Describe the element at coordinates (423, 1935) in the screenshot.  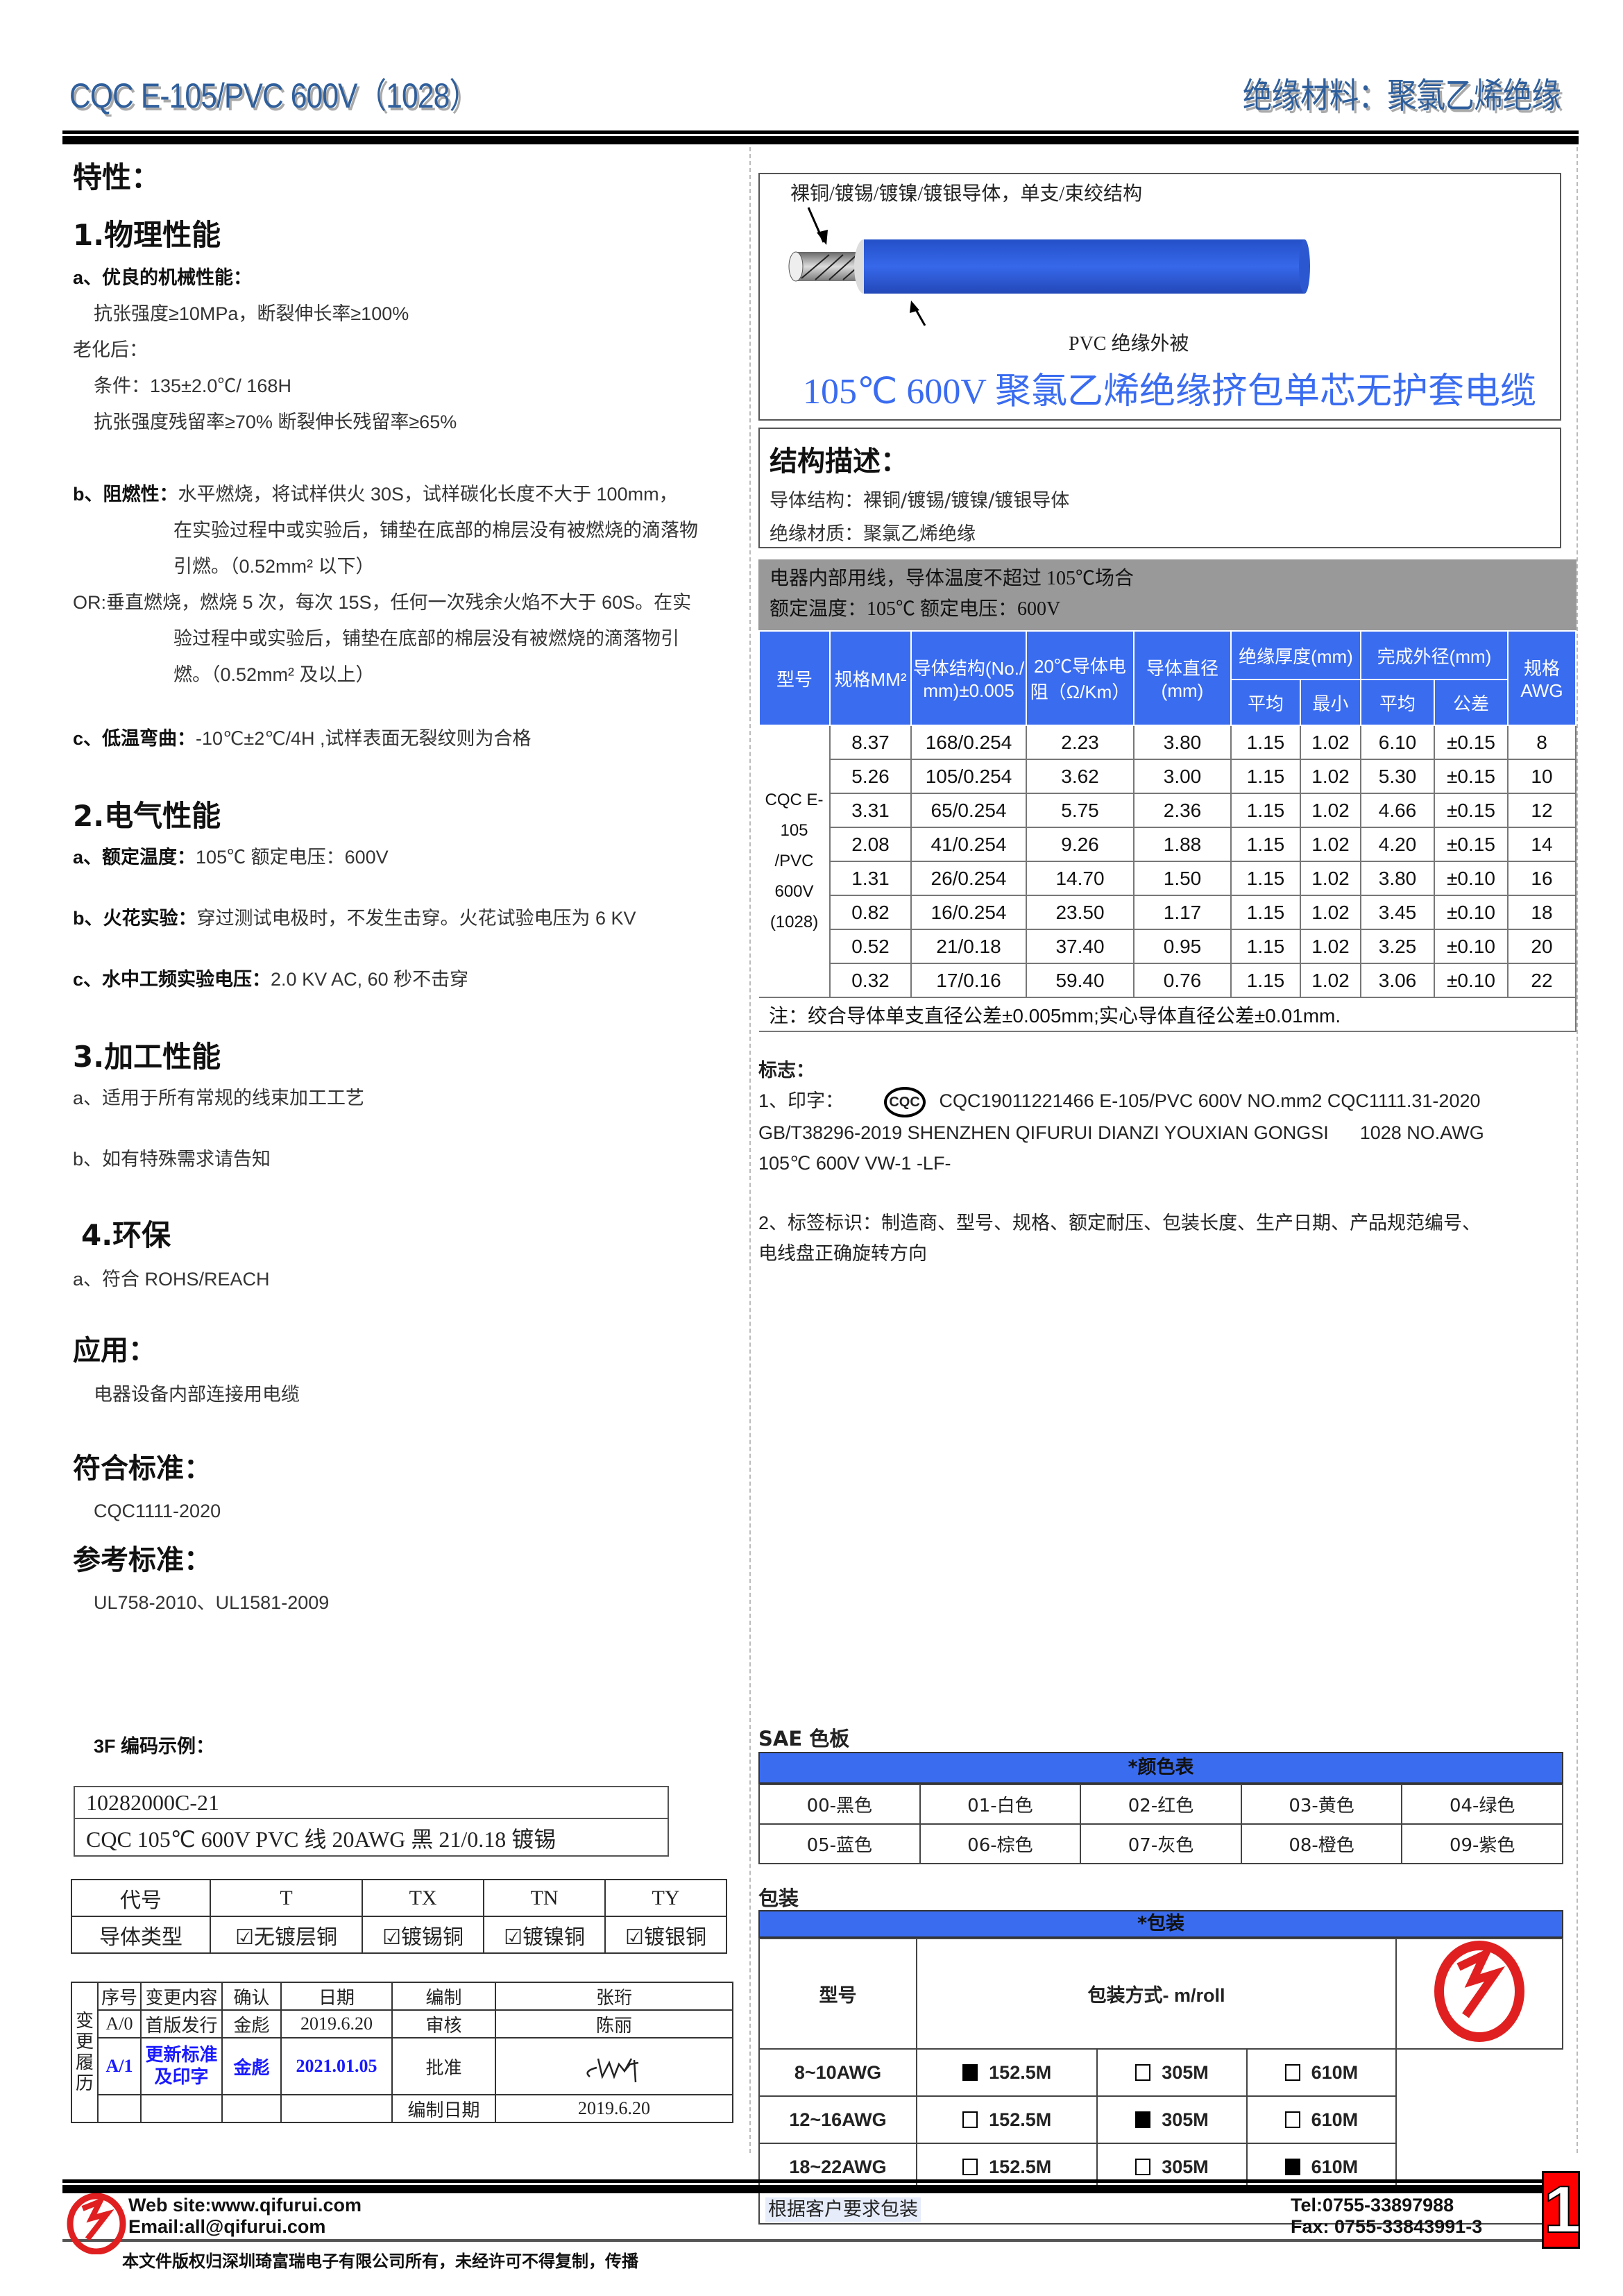
I see `conductor-type-tx: ☑镀锡铜` at that location.